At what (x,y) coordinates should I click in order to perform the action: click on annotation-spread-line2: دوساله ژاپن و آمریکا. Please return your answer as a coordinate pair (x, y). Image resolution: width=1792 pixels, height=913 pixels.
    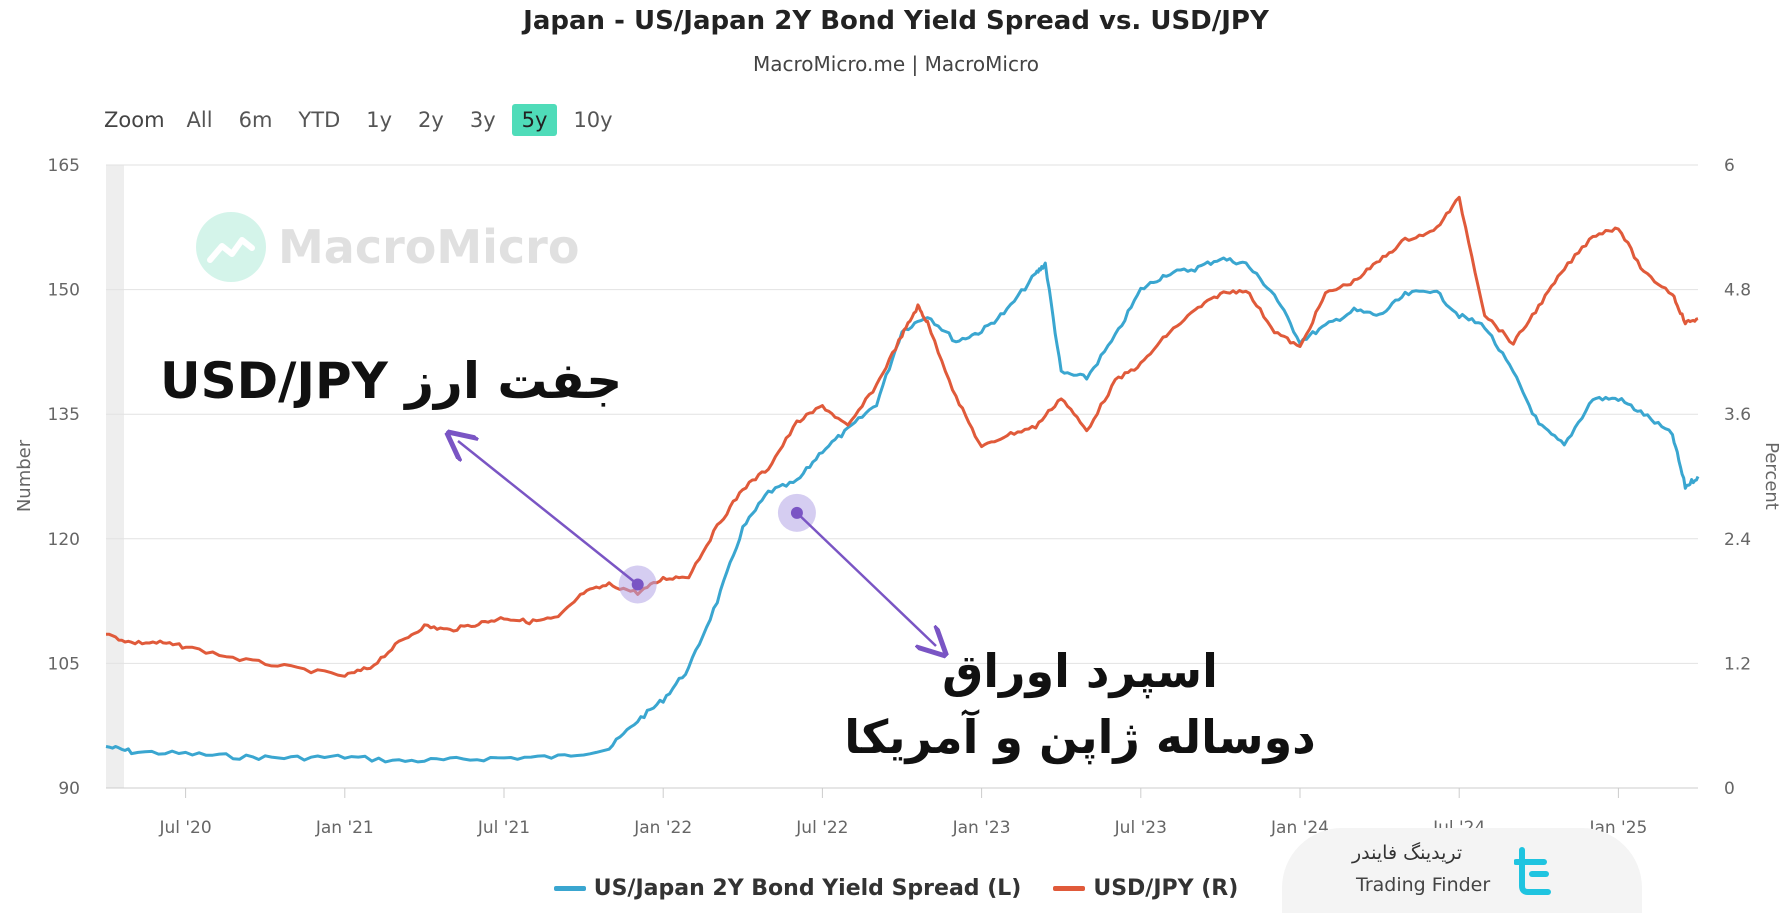
    Looking at the image, I should click on (1080, 737).